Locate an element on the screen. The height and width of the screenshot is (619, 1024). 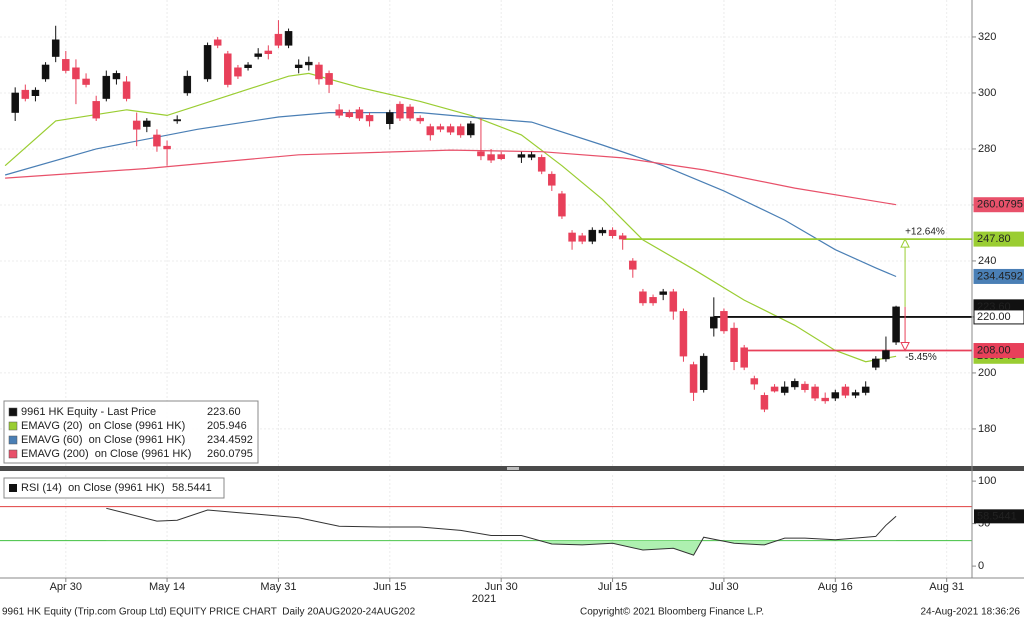
y-tick-label: 0 is located at coordinates (981, 566).